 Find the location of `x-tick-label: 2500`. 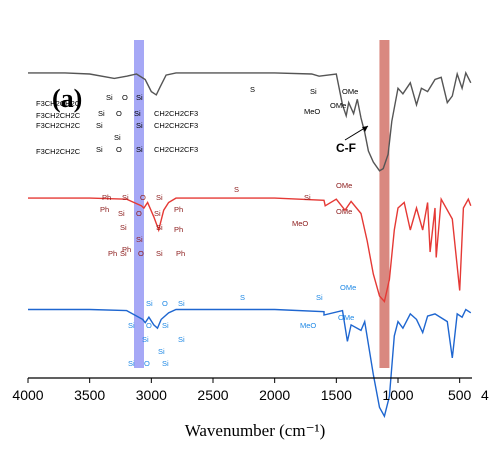

x-tick-label: 2500 is located at coordinates (212, 395).